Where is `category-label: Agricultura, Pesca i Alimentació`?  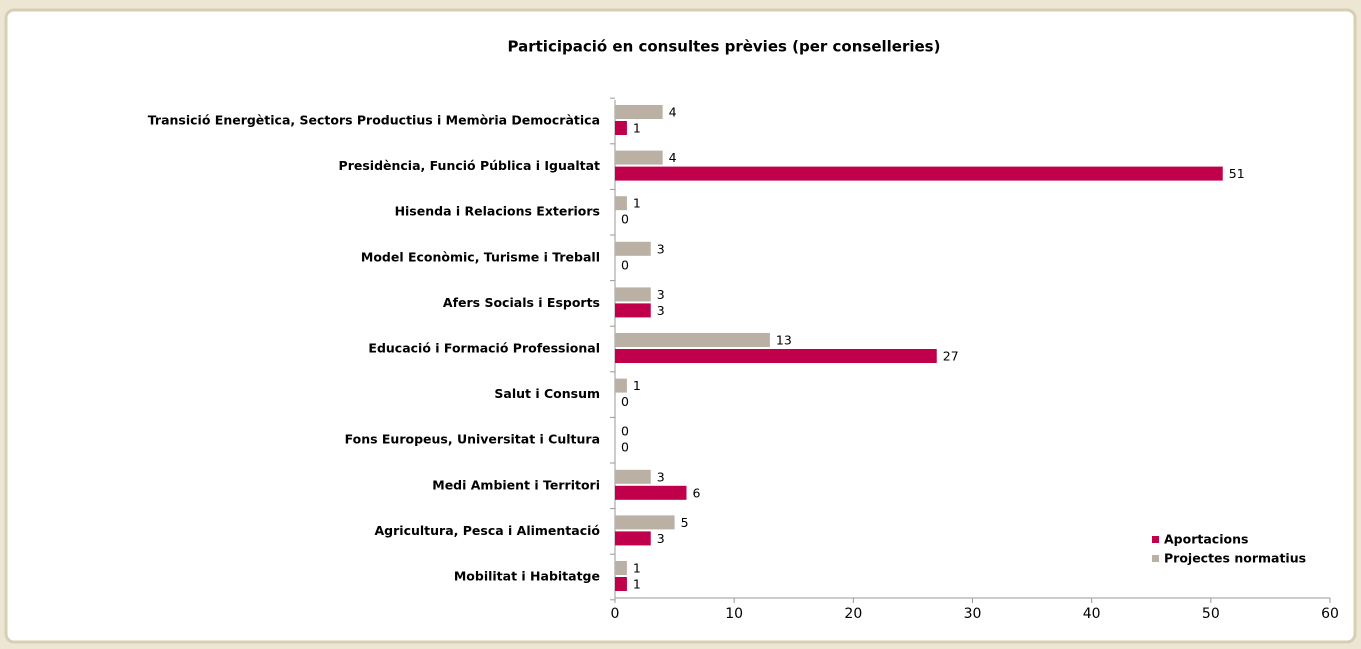
category-label: Agricultura, Pesca i Alimentació is located at coordinates (488, 530).